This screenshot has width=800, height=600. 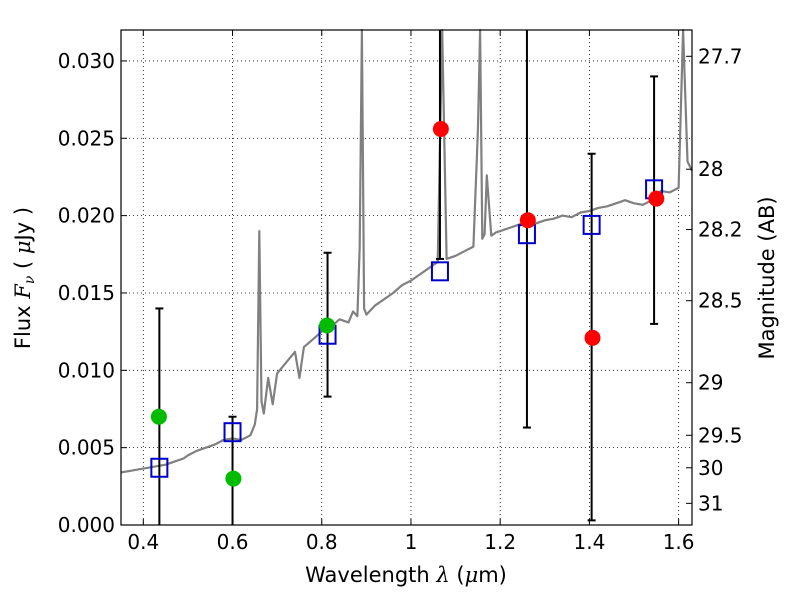 What do you see at coordinates (86, 525) in the screenshot?
I see `y-tick-label: 0.000` at bounding box center [86, 525].